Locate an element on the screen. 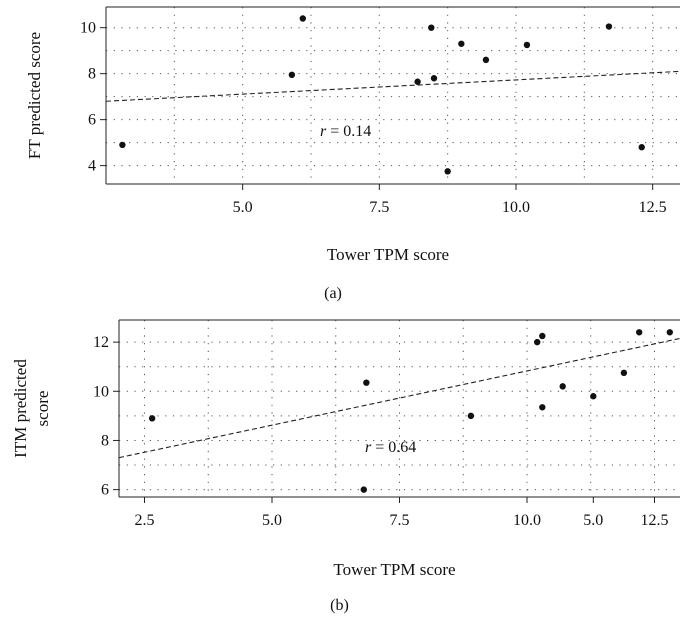  correlation-annotation: r = 0.14 is located at coordinates (345, 131).